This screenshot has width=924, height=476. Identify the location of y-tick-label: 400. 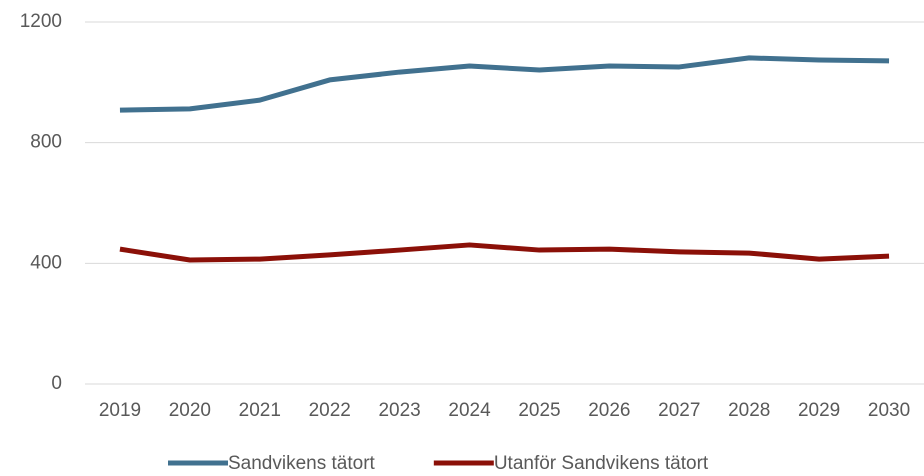
(46, 262).